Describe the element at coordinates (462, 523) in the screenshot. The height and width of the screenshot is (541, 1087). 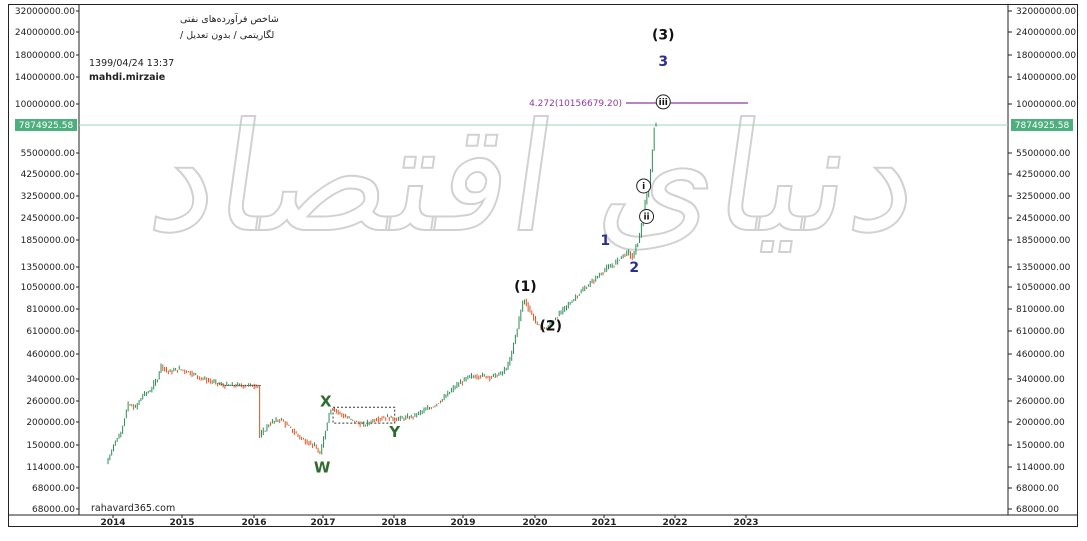
I see `x-tick-label: 2019` at that location.